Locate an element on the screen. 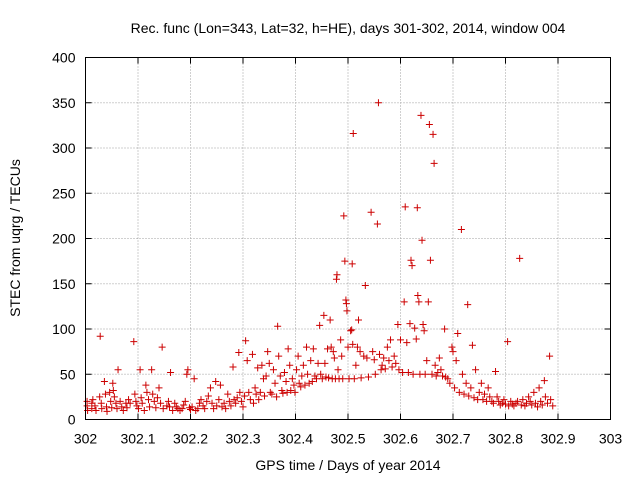 Image resolution: width=640 pixels, height=480 pixels. x-tick-label: 302.5 is located at coordinates (347, 439).